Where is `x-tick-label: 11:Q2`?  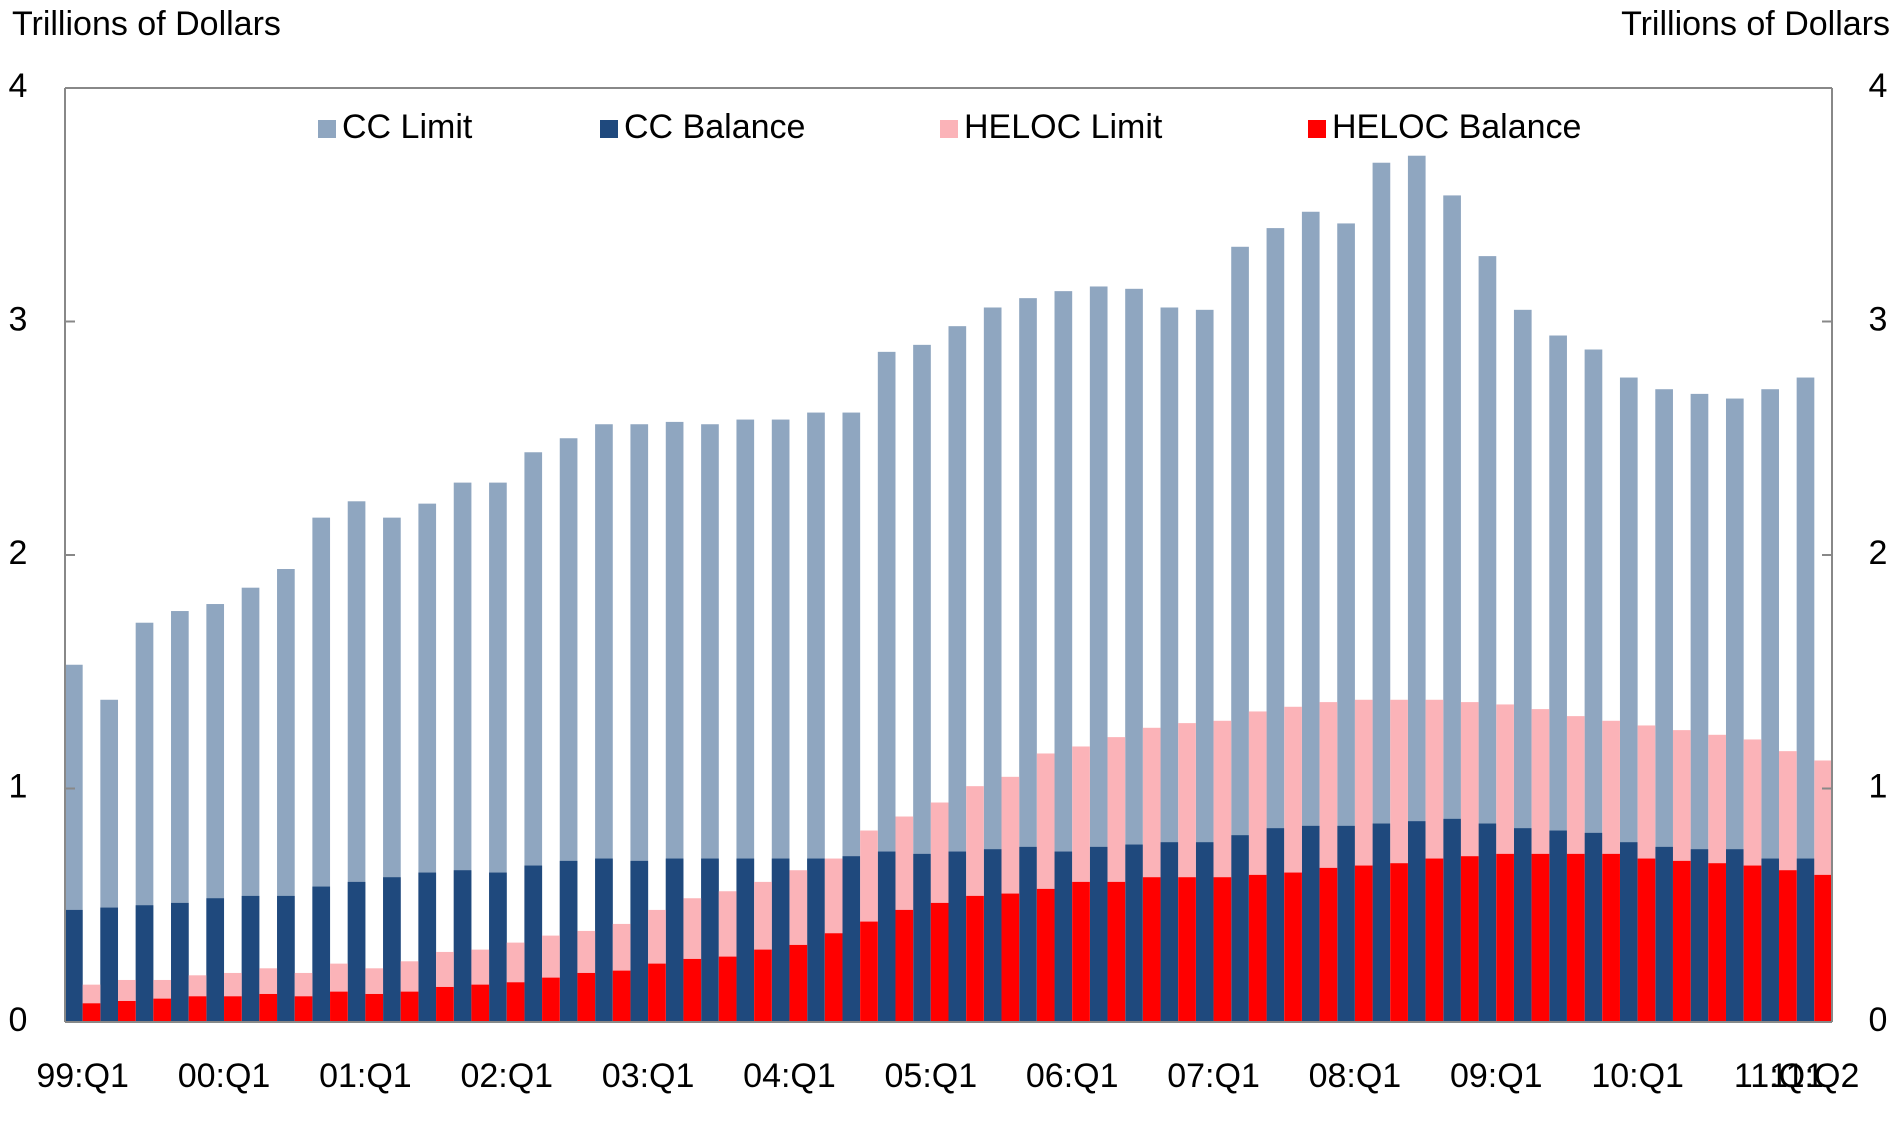 x-tick-label: 11:Q2 is located at coordinates (1814, 1076).